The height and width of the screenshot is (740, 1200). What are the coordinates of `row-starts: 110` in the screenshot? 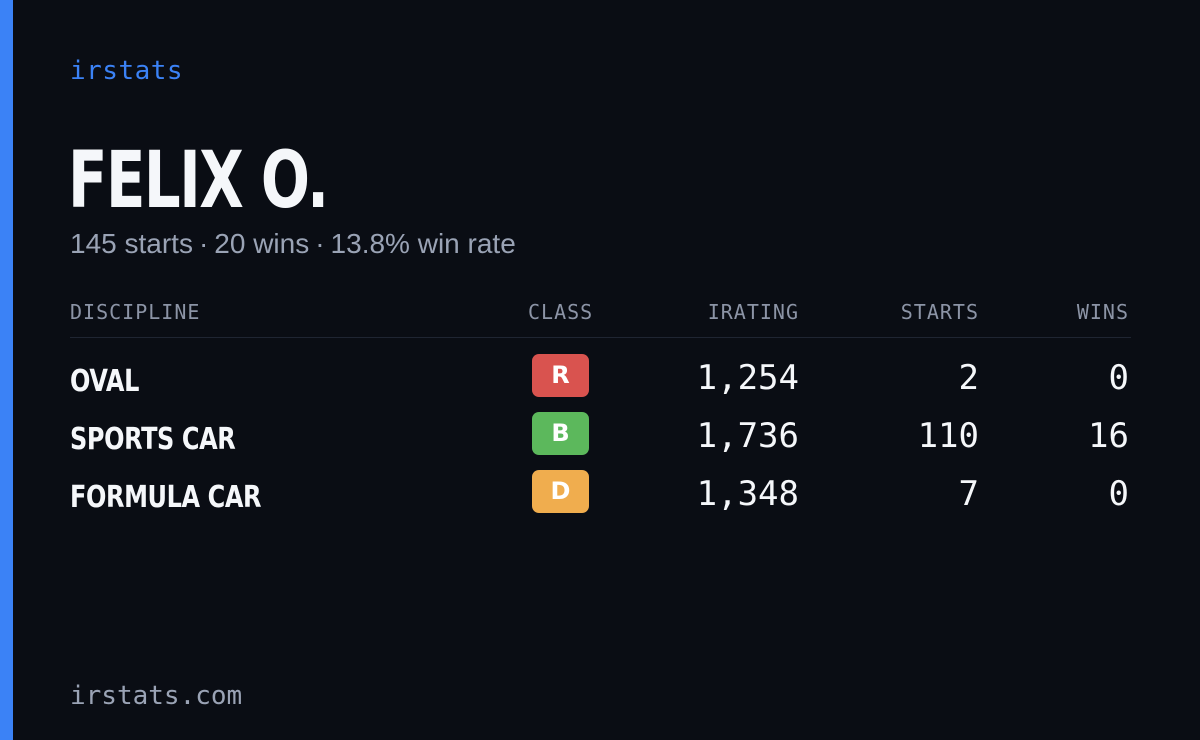 It's located at (948, 436).